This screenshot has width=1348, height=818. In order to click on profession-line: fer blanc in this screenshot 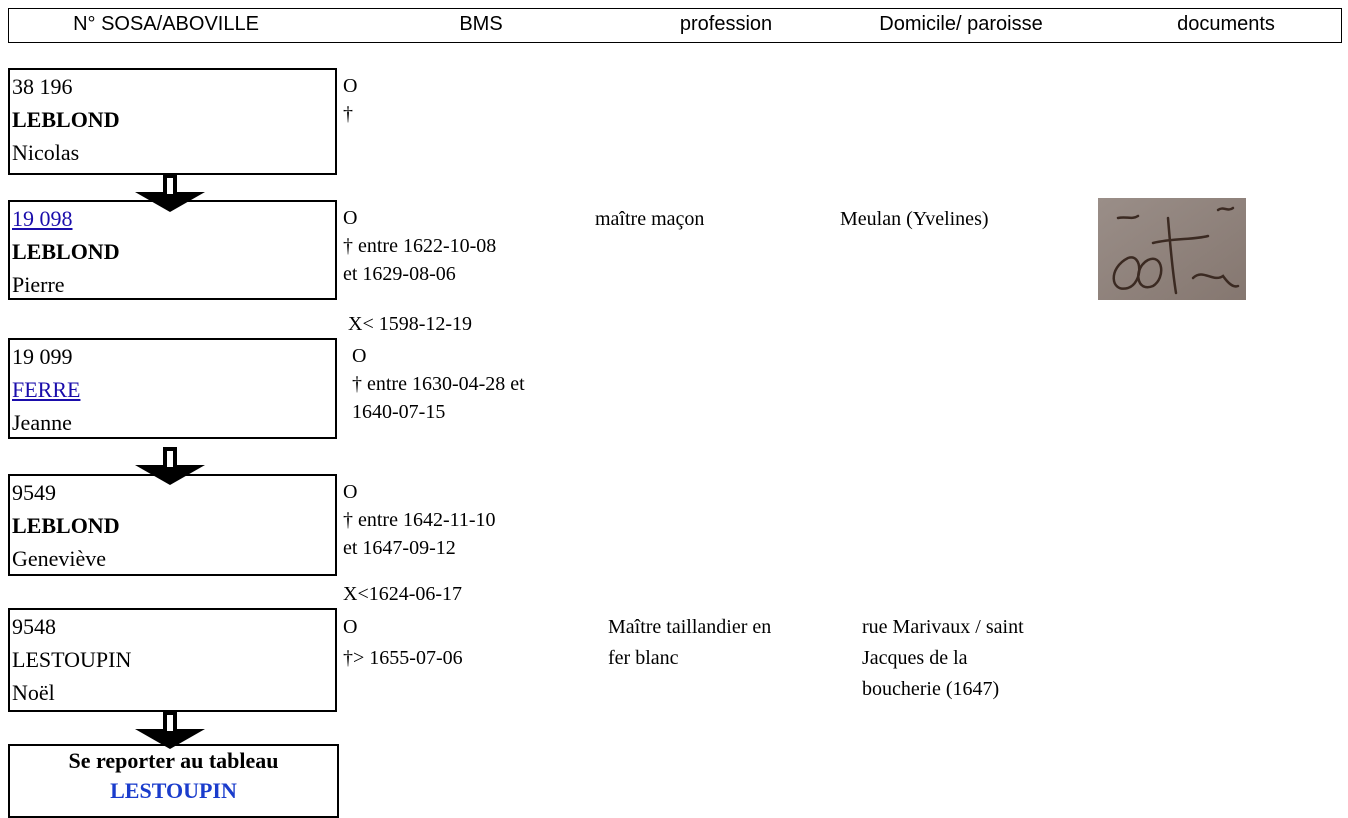, I will do `click(643, 658)`.